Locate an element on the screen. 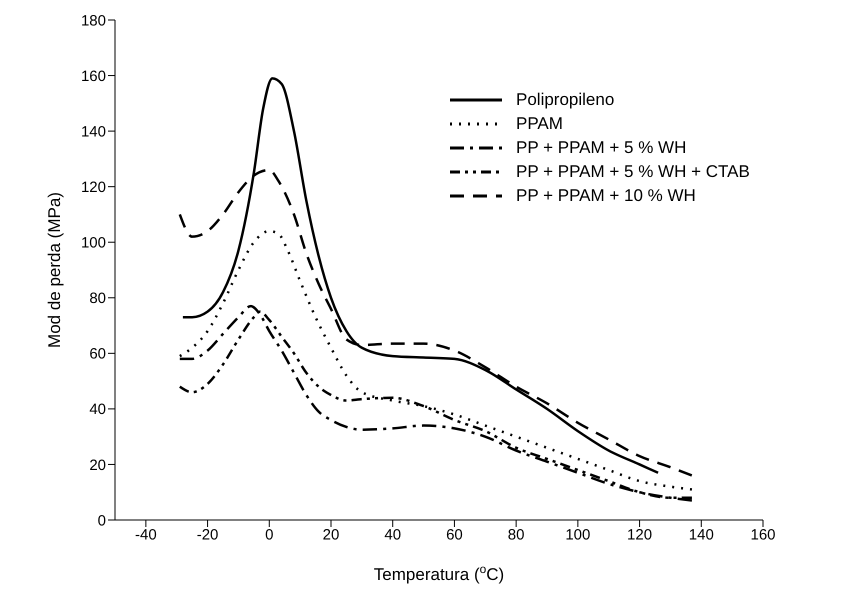 Image resolution: width=847 pixels, height=602 pixels. y-tick-label: 180 is located at coordinates (93, 21).